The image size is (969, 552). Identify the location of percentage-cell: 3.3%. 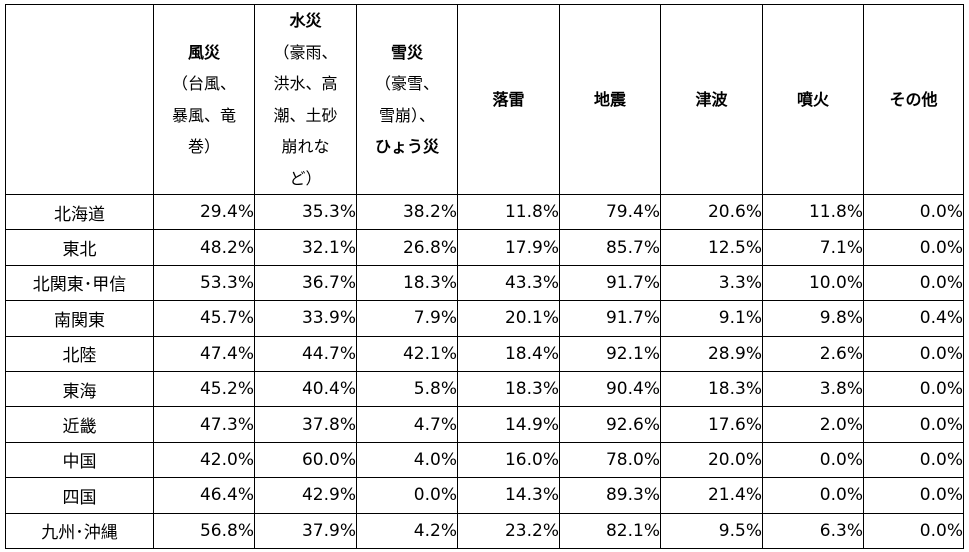
(711, 283).